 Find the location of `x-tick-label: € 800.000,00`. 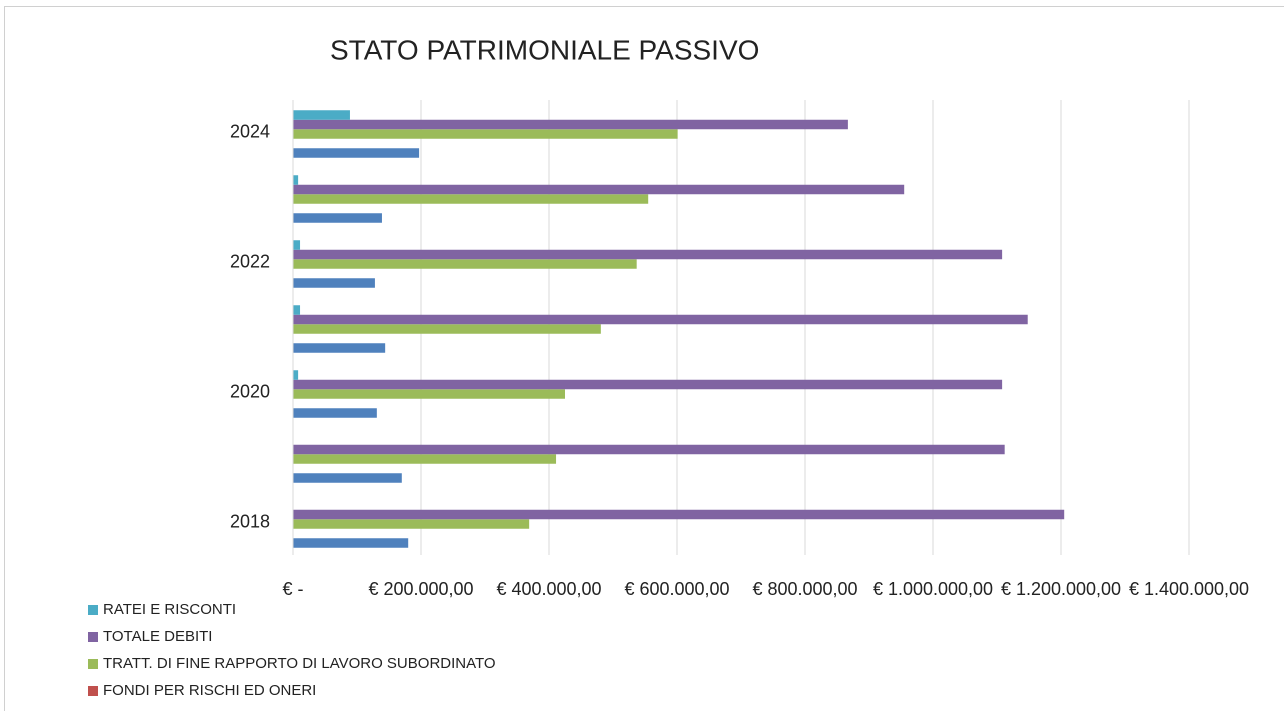

x-tick-label: € 800.000,00 is located at coordinates (804, 589).